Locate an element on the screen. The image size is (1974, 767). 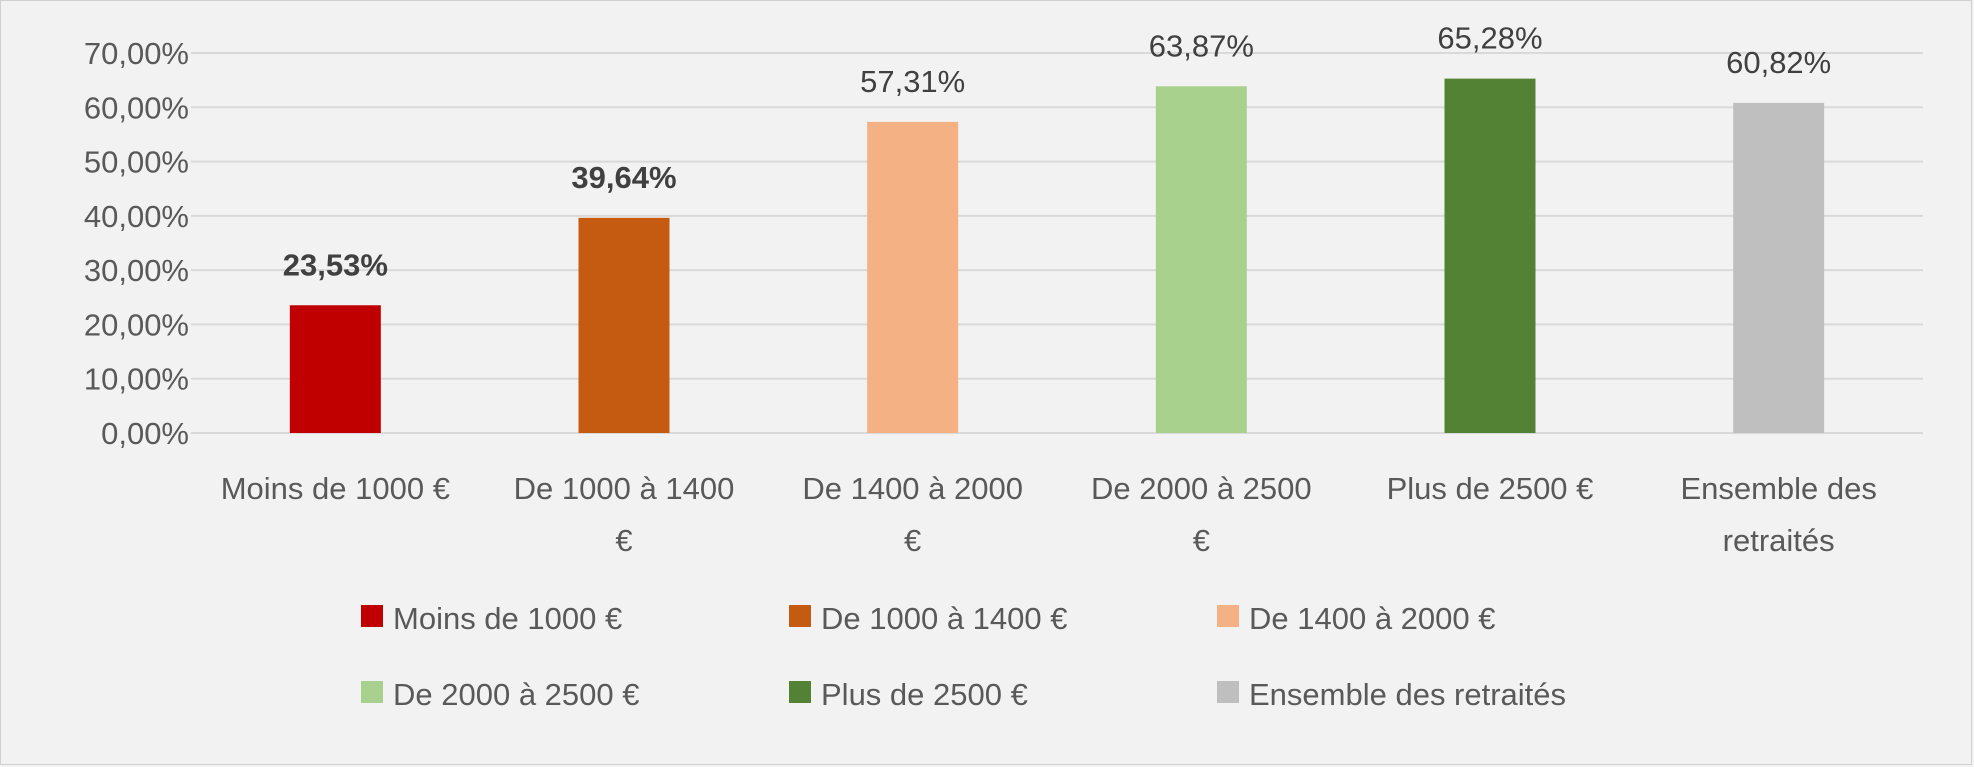
y-tick-label: 20,00% is located at coordinates (136, 324).